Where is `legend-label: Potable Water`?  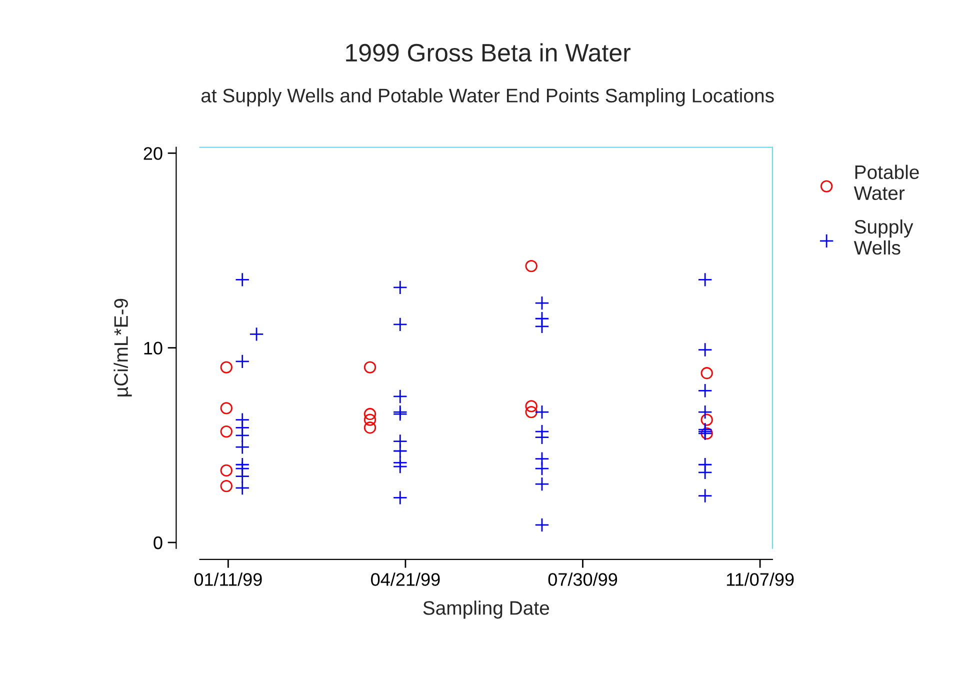
legend-label: Potable Water is located at coordinates (886, 182).